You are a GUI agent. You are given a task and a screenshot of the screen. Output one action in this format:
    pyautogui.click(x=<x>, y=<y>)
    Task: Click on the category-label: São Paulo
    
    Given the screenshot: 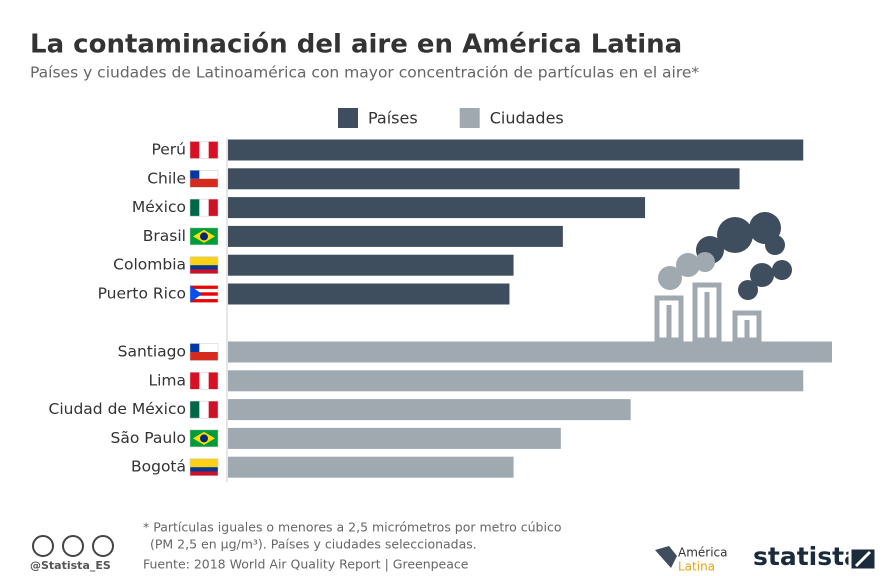 What is the action you would take?
    pyautogui.click(x=148, y=438)
    